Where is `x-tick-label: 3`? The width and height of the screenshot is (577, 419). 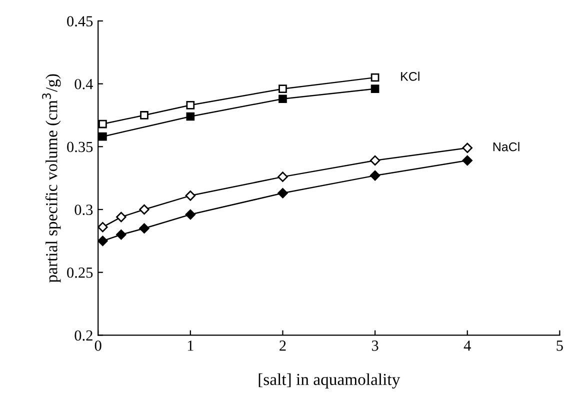
x-tick-label: 3 is located at coordinates (375, 345).